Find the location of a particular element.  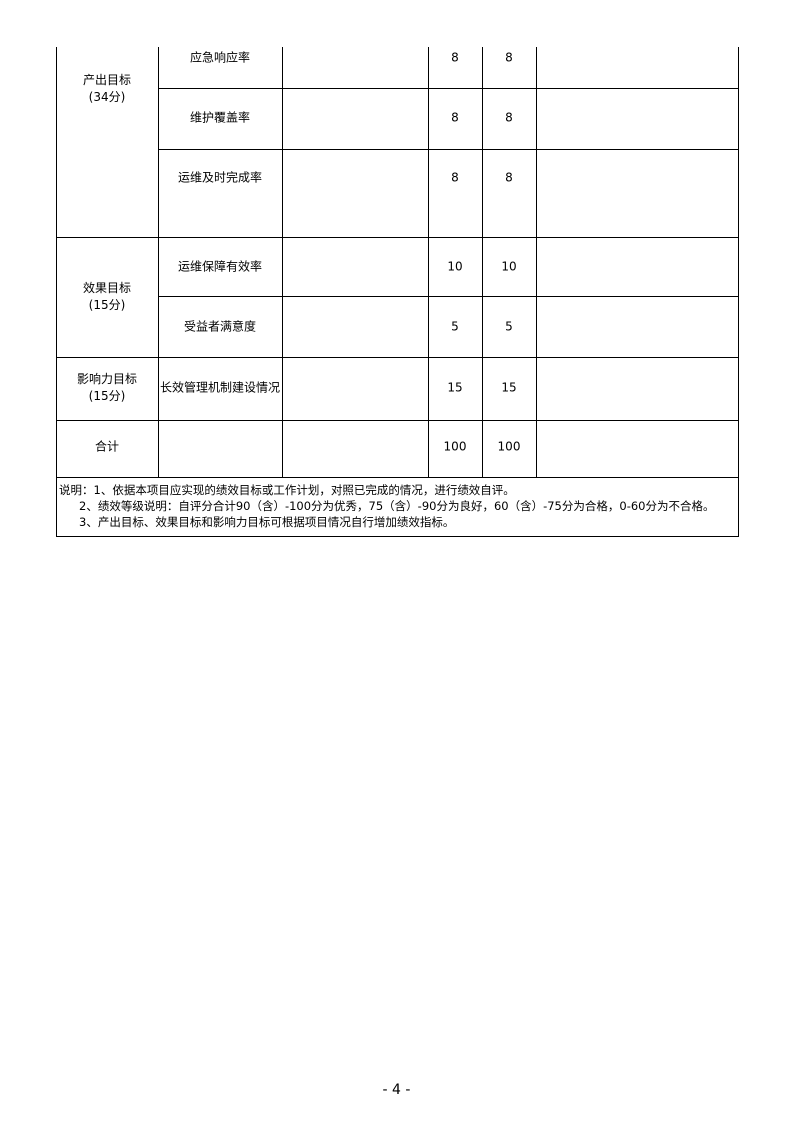

total-full-score: 100 is located at coordinates (455, 446).